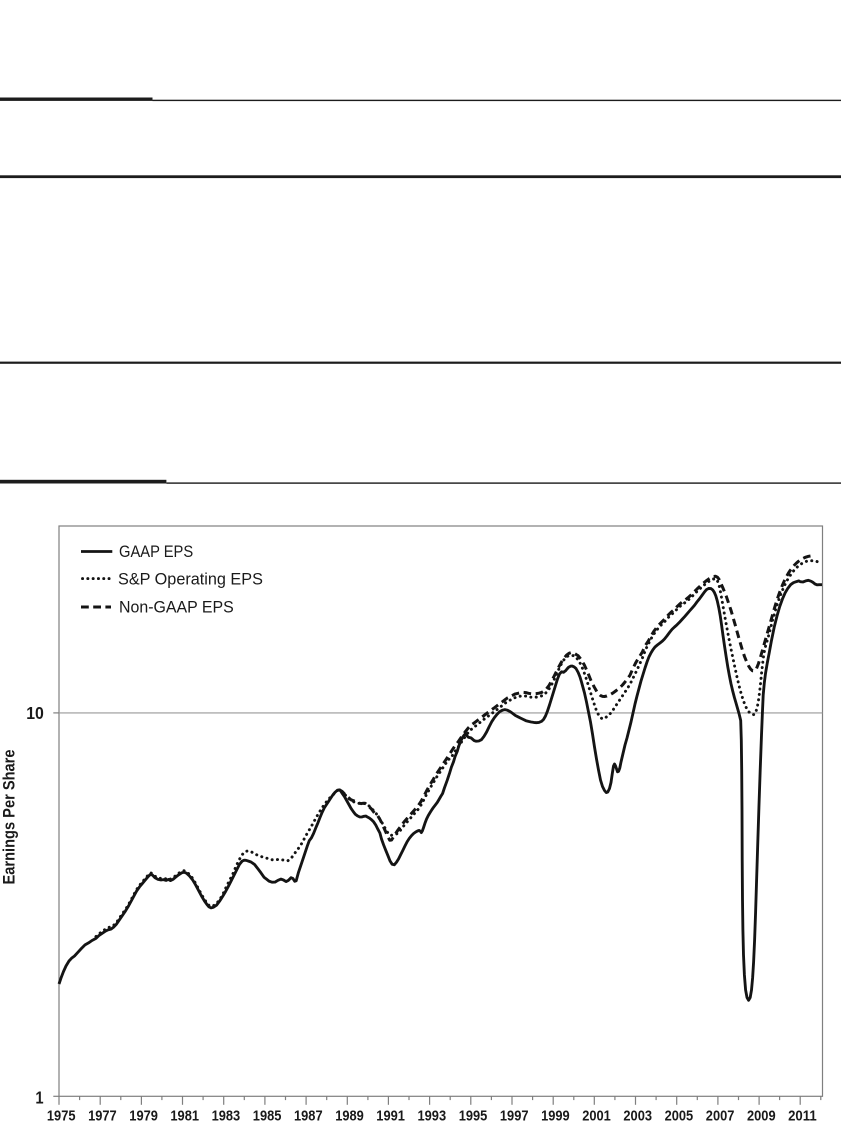 This screenshot has height=1132, width=841. I want to click on svg-text: 1997, so click(514, 1116).